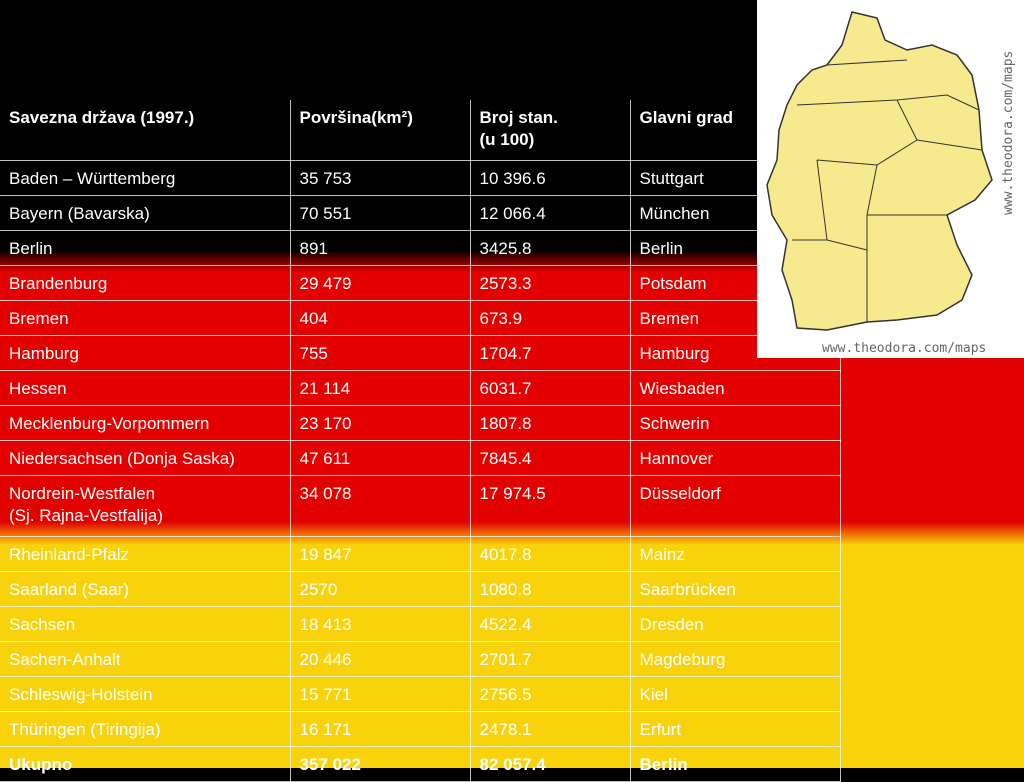 The image size is (1024, 782). I want to click on table-cell: Bayern (Bavarska), so click(145, 213).